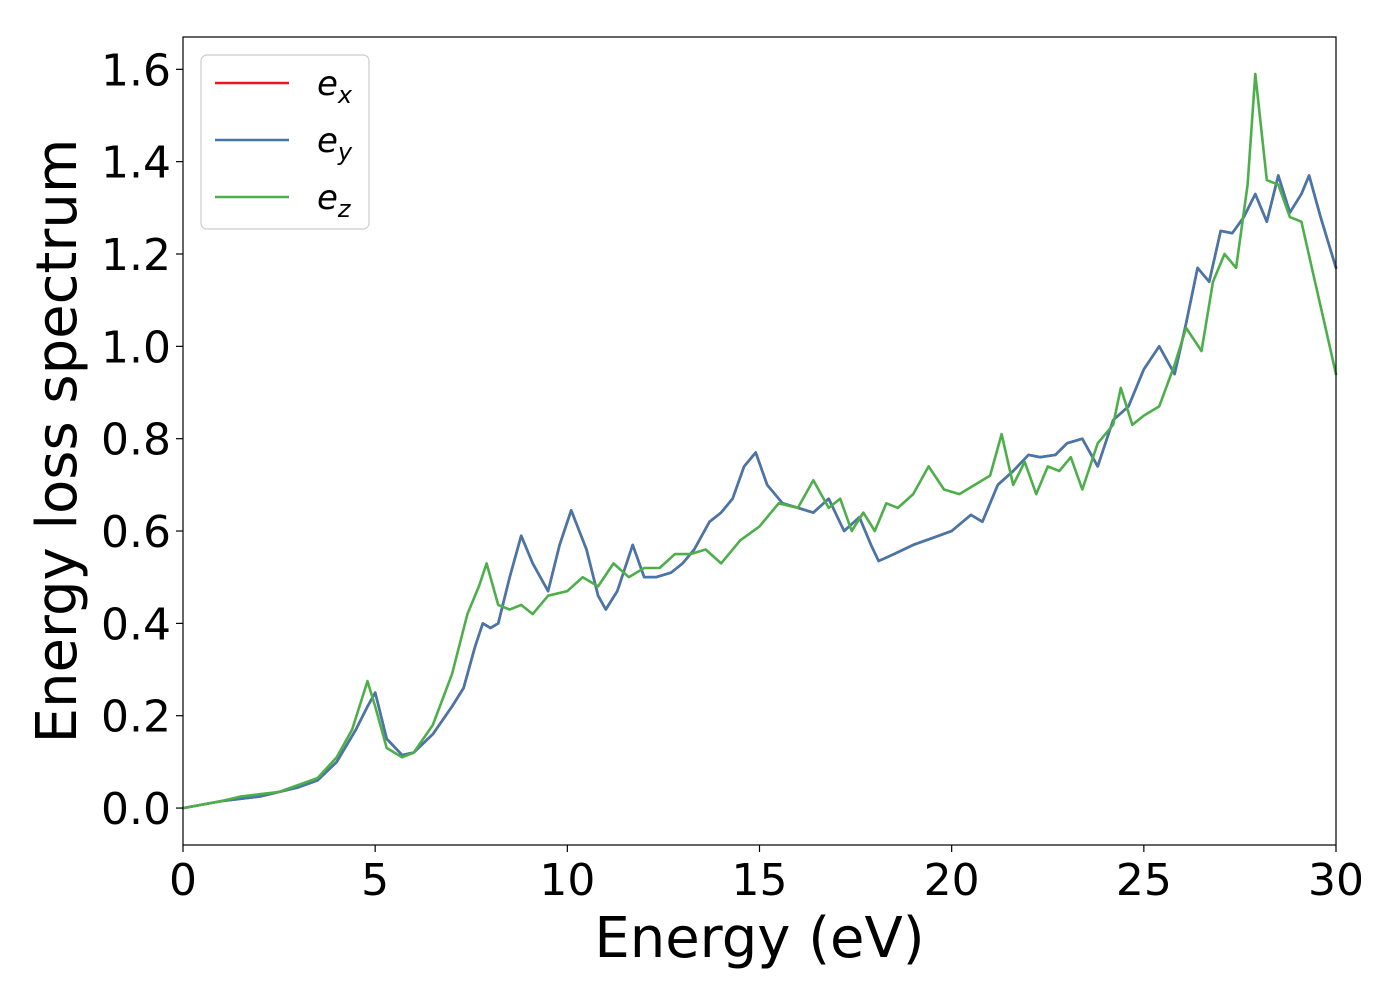  I want to click on x-tick-label: 15, so click(760, 880).